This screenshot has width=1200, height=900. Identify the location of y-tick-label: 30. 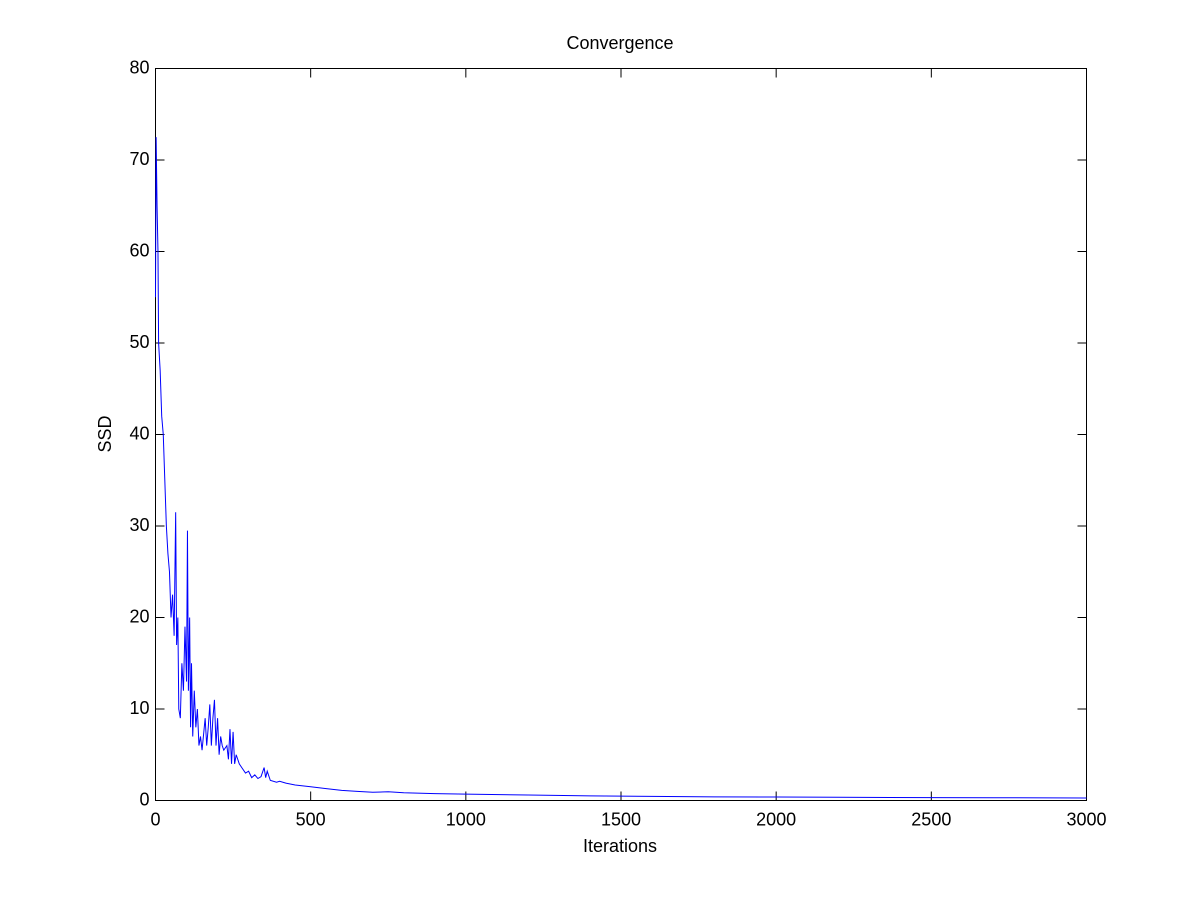
(139, 525).